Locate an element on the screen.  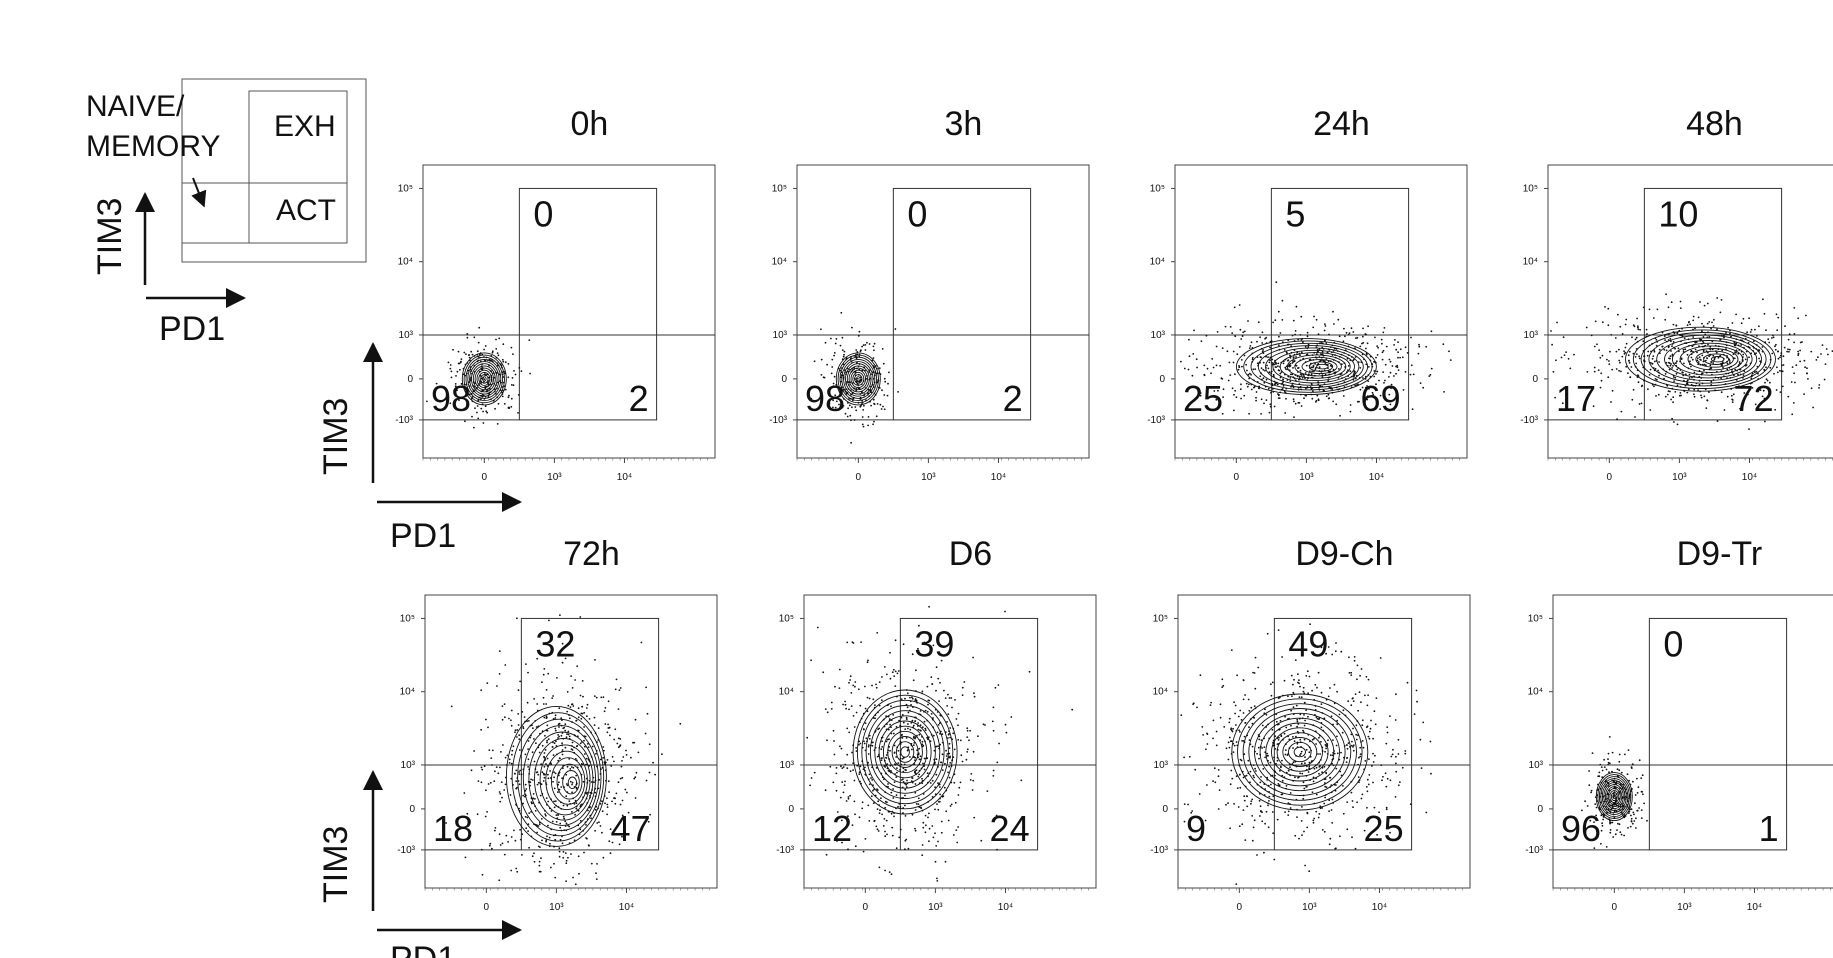
y-tick-label: 10³ is located at coordinates (780, 335).